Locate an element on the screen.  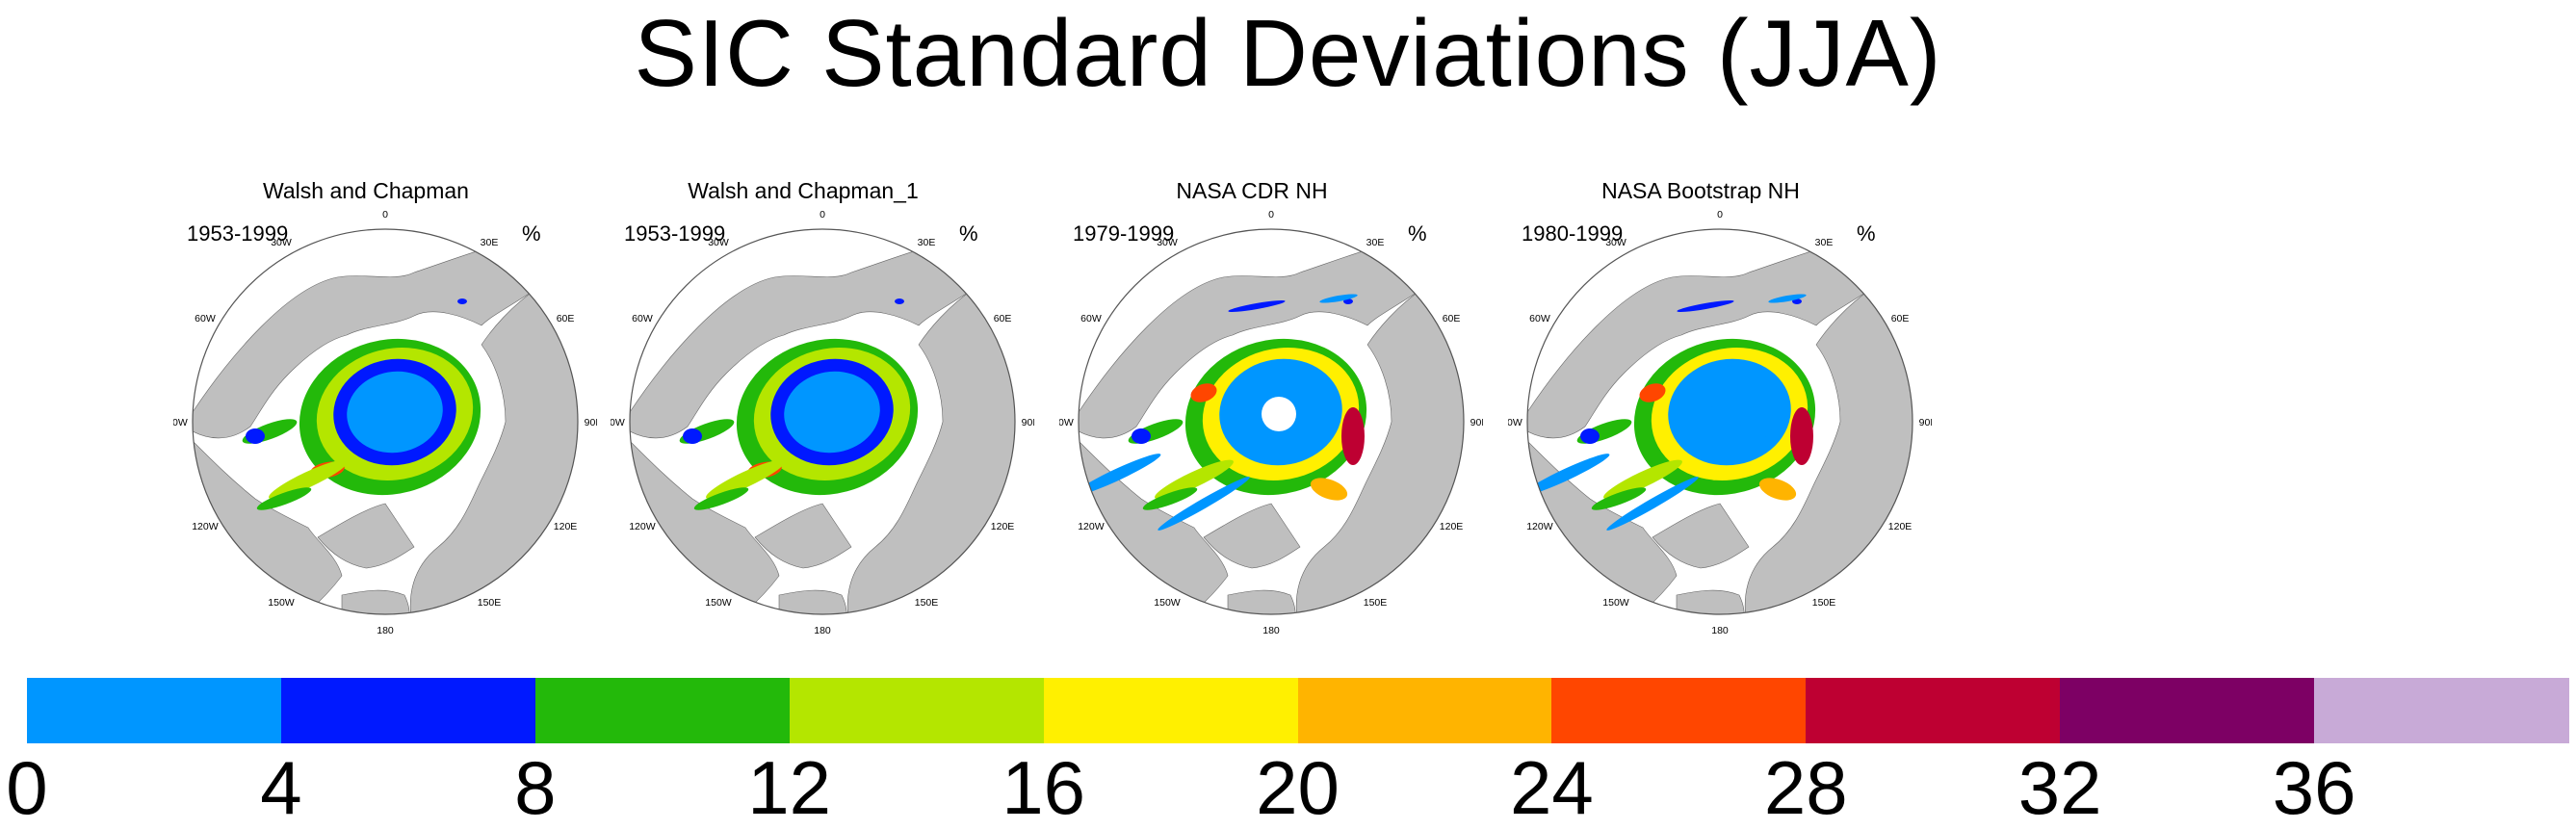
polar-map: 180 150E 120E 90E 60E 30E 0 30W 60W 90W 120W 150W is located at coordinates (1720, 422).